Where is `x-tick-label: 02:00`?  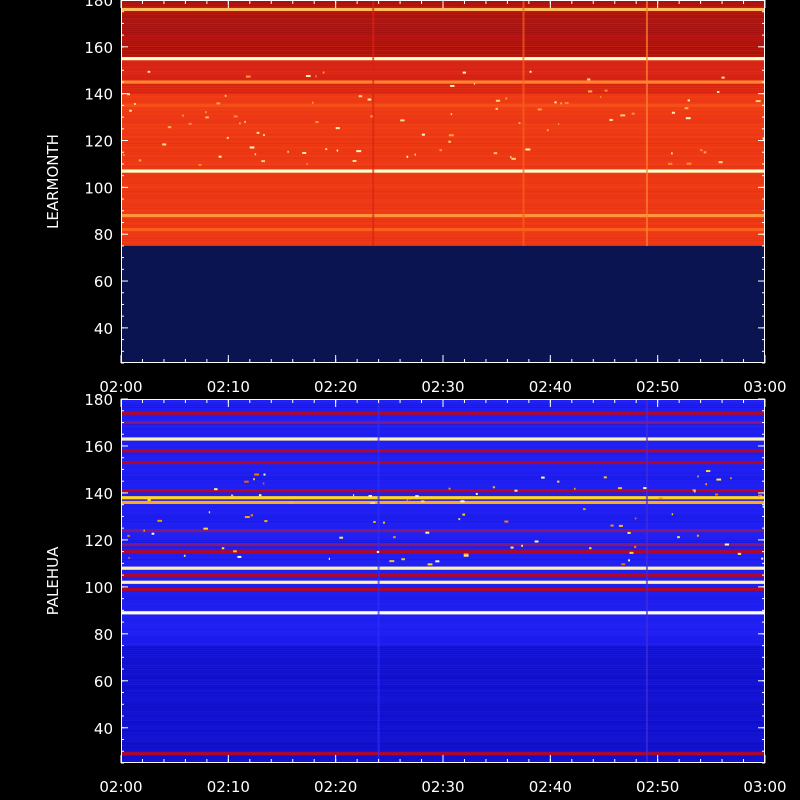 x-tick-label: 02:00 is located at coordinates (120, 787).